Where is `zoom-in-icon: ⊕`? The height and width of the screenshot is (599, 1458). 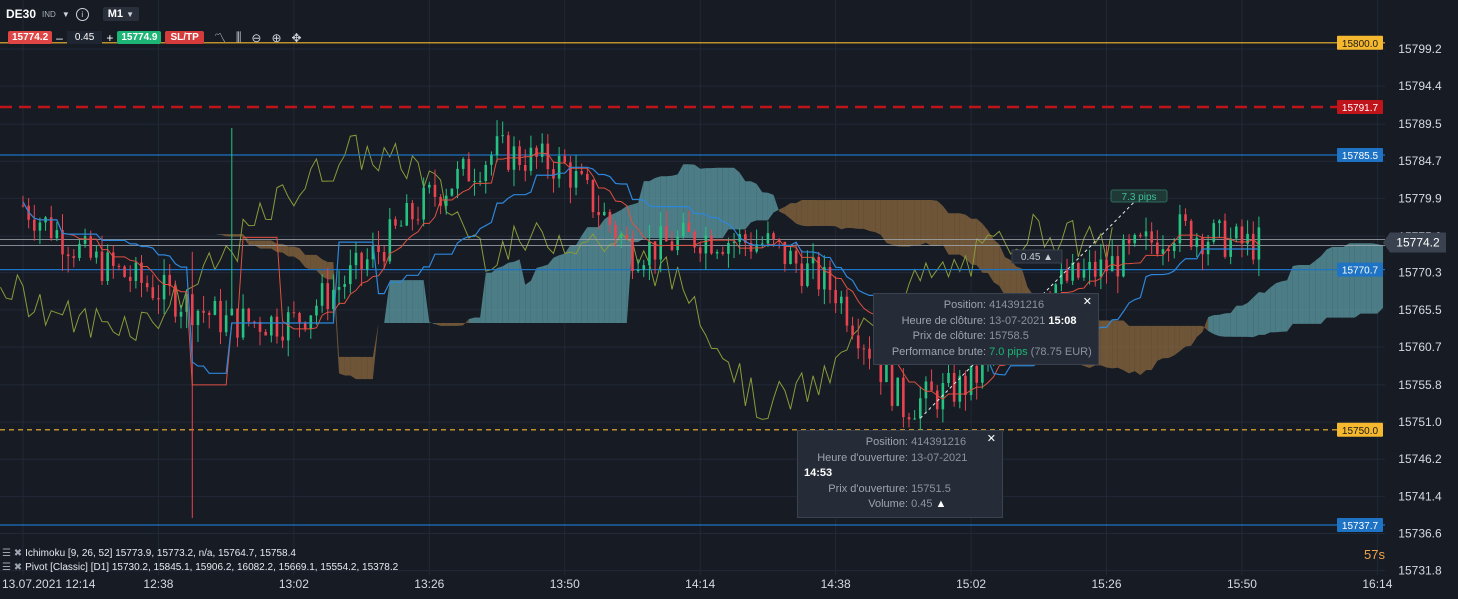 zoom-in-icon: ⊕ is located at coordinates (276, 37).